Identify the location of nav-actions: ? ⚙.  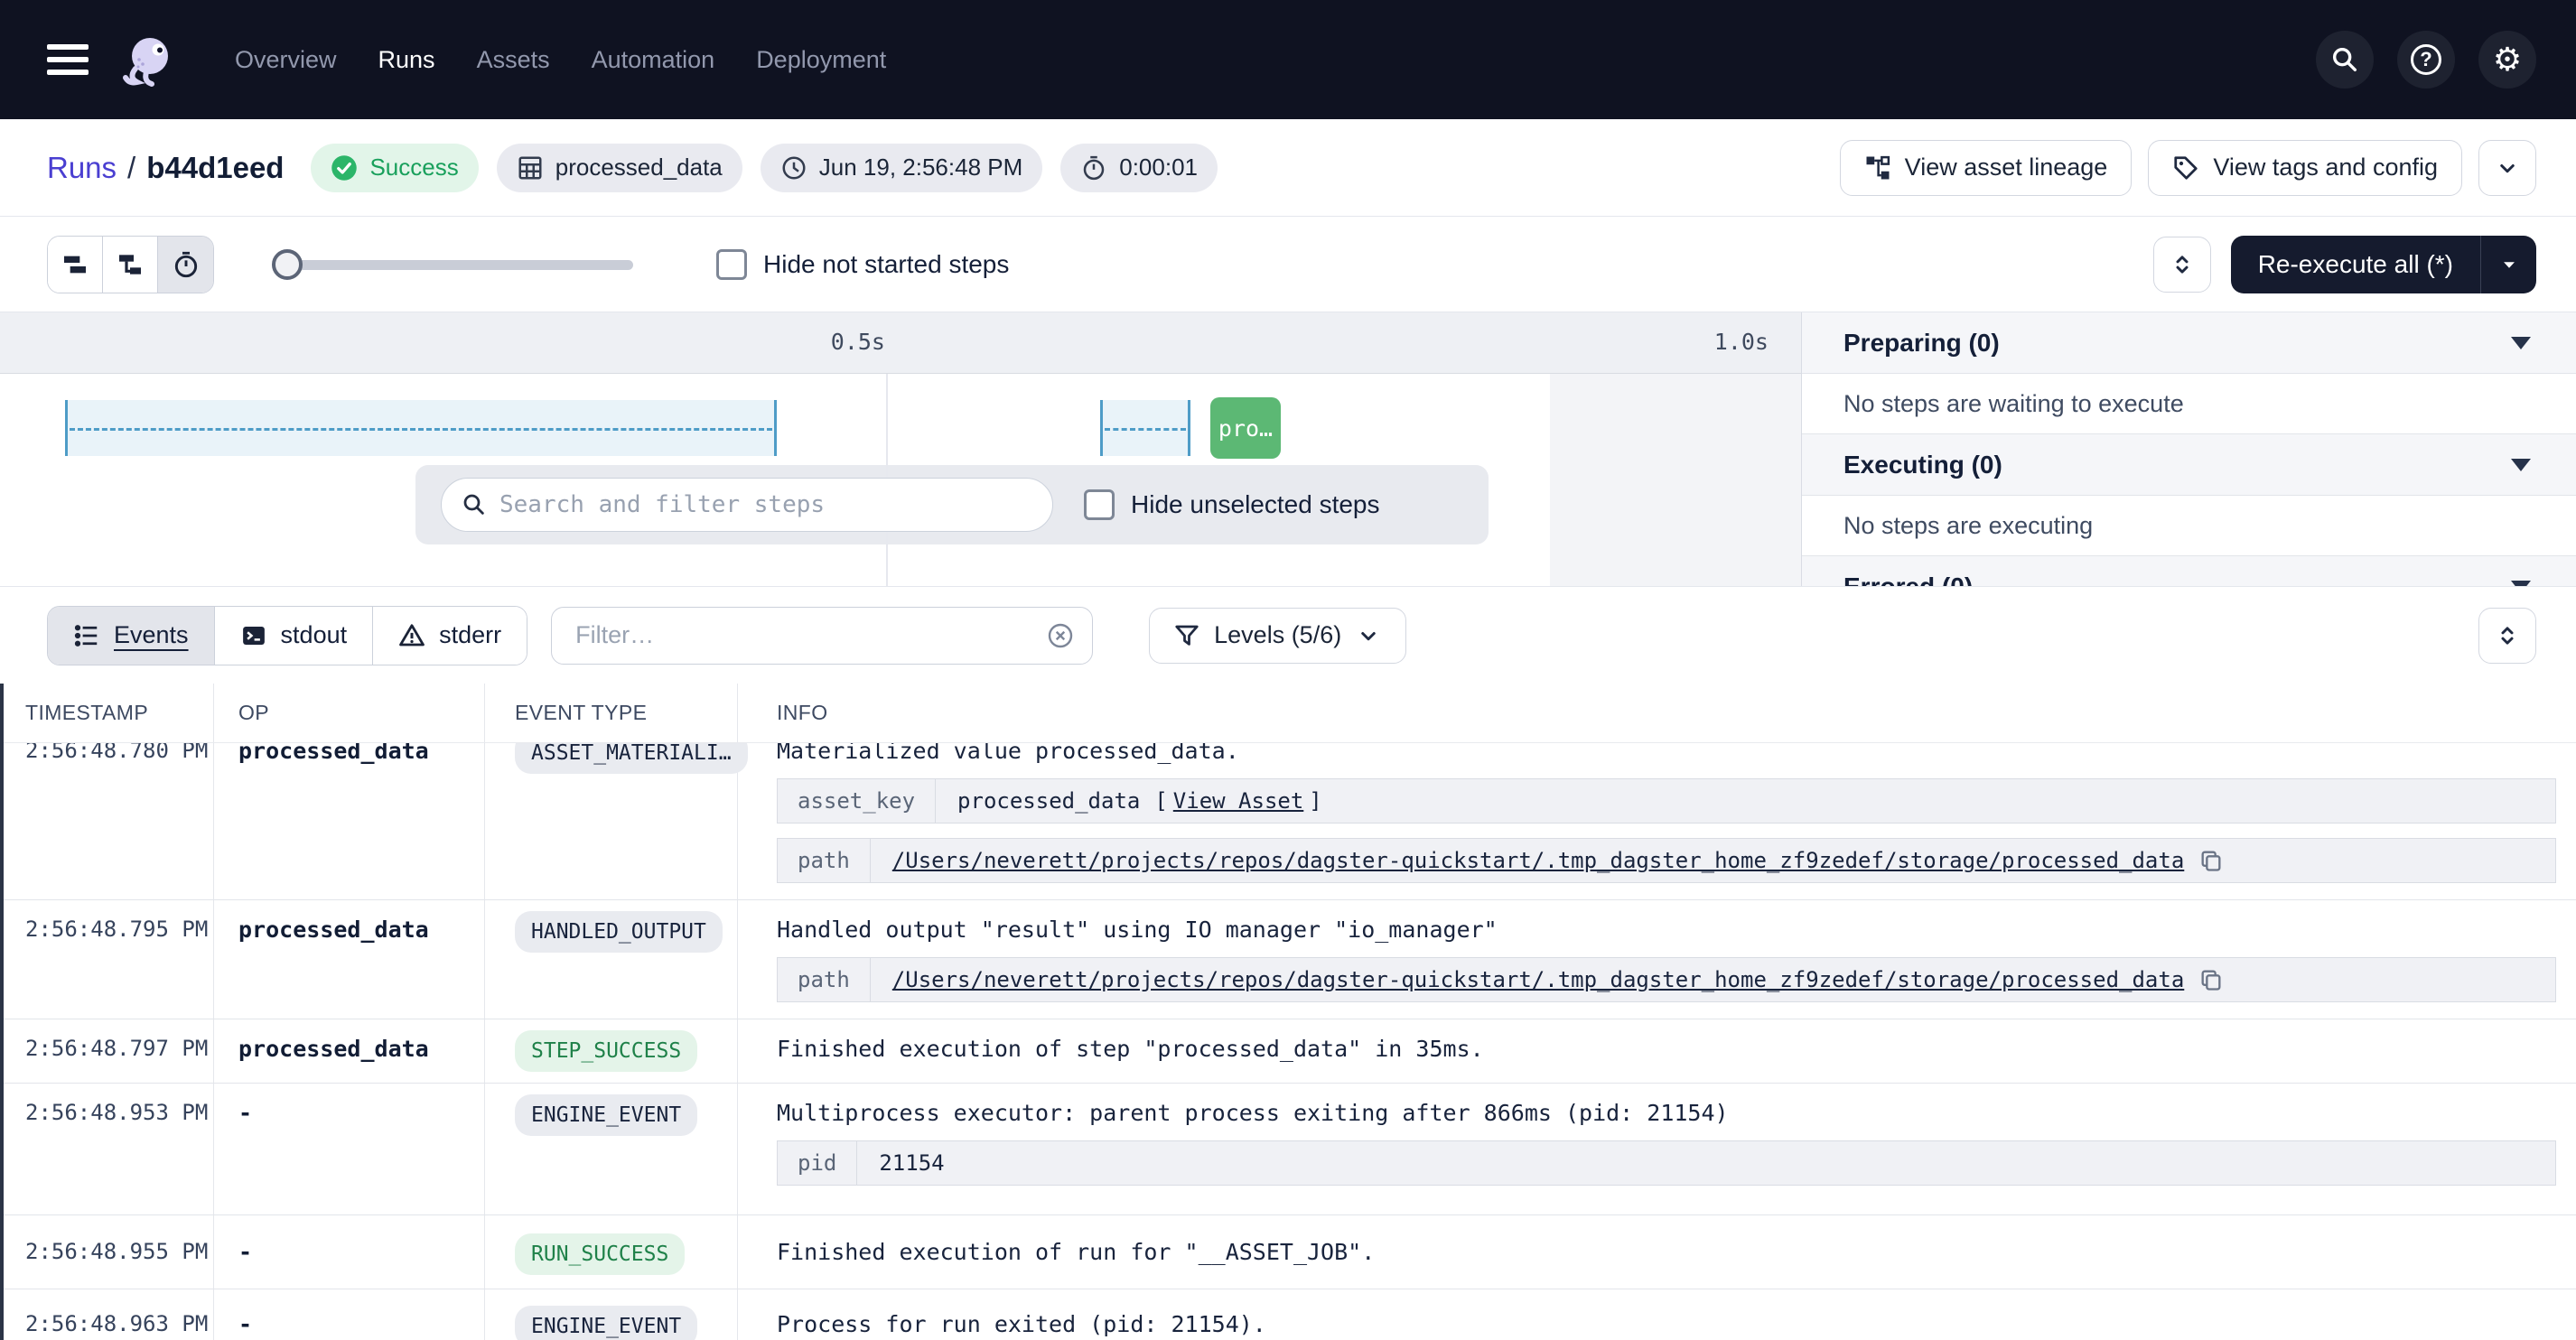
(2426, 59).